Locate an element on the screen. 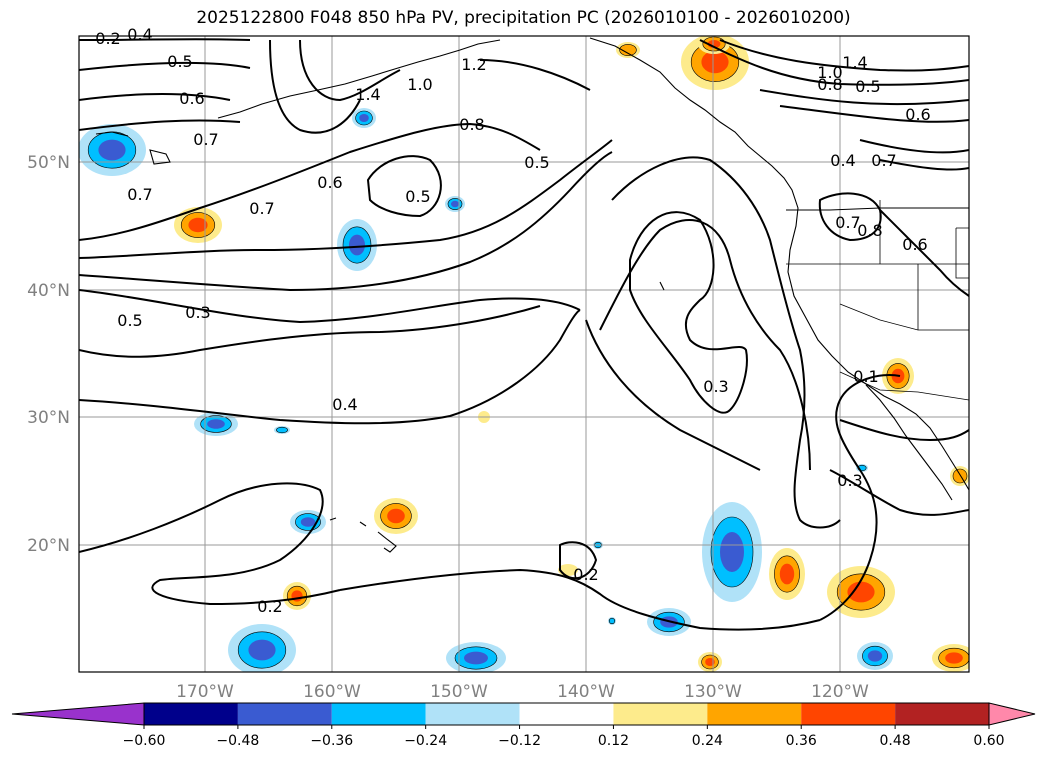 The width and height of the screenshot is (1047, 765). baja-california is located at coordinates (909, 442).